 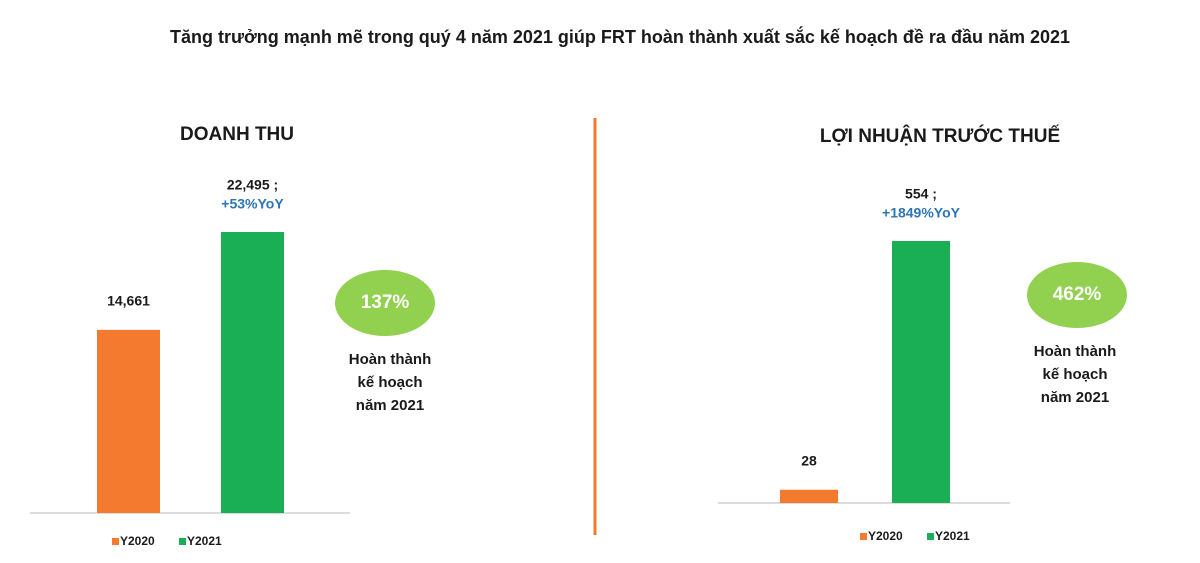 I want to click on value-label: 28, so click(x=809, y=460).